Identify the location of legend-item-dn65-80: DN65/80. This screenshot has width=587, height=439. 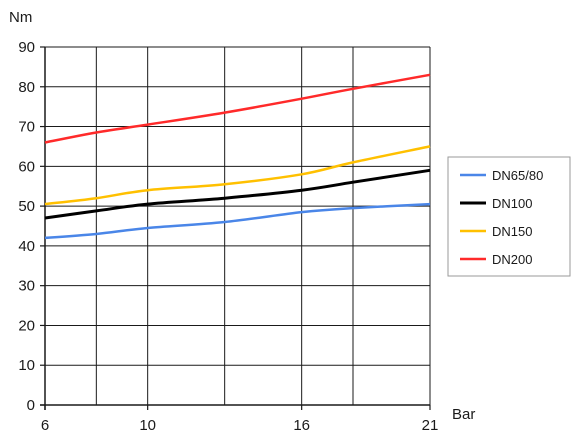
(501, 175).